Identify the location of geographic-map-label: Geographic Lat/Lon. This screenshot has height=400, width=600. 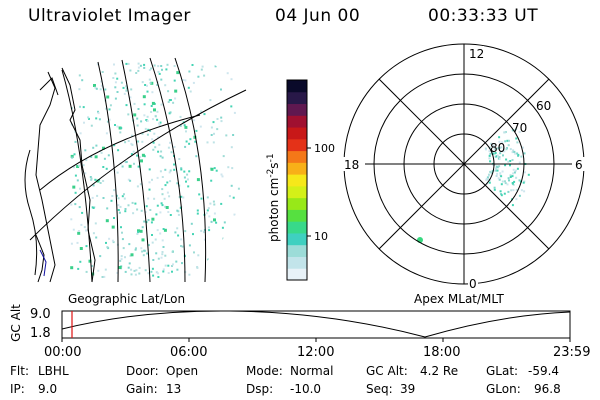
(127, 299).